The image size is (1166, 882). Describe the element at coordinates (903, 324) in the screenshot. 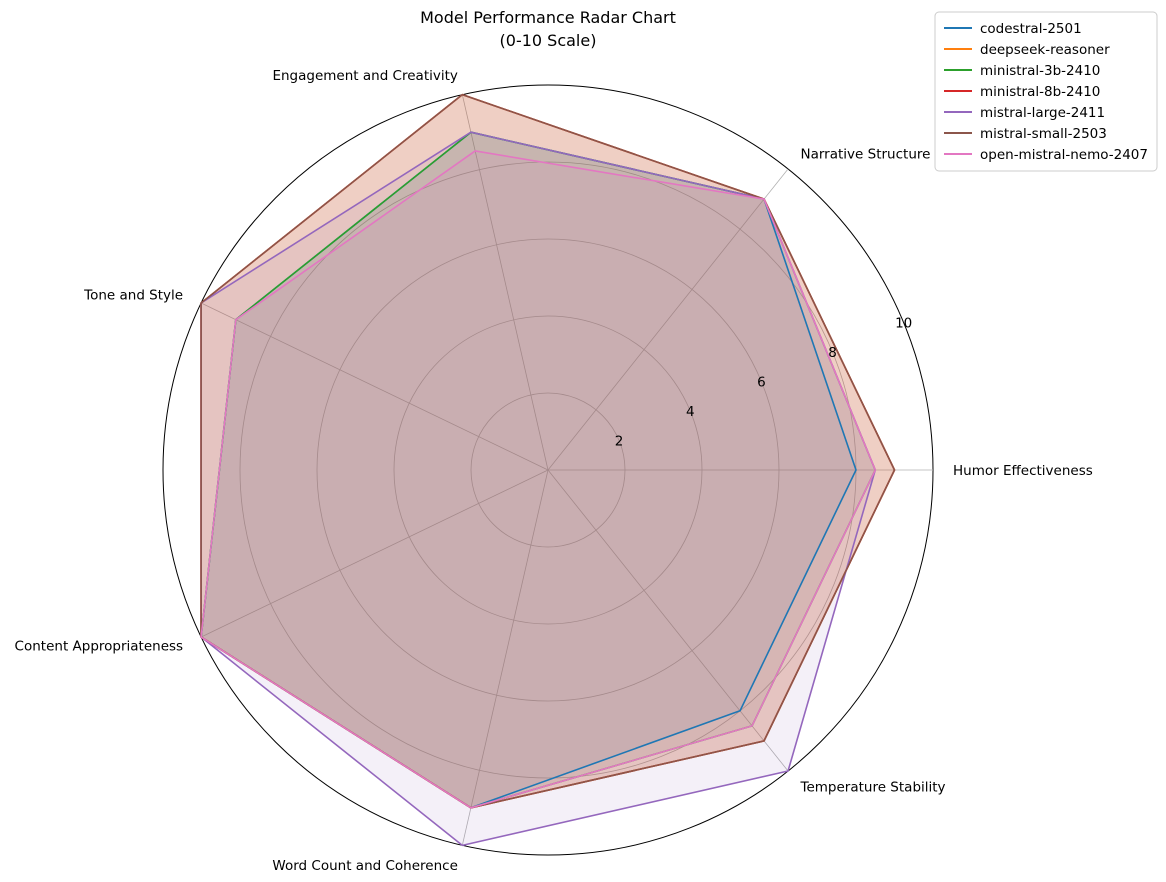

I see `radial-tick-label: 10` at that location.